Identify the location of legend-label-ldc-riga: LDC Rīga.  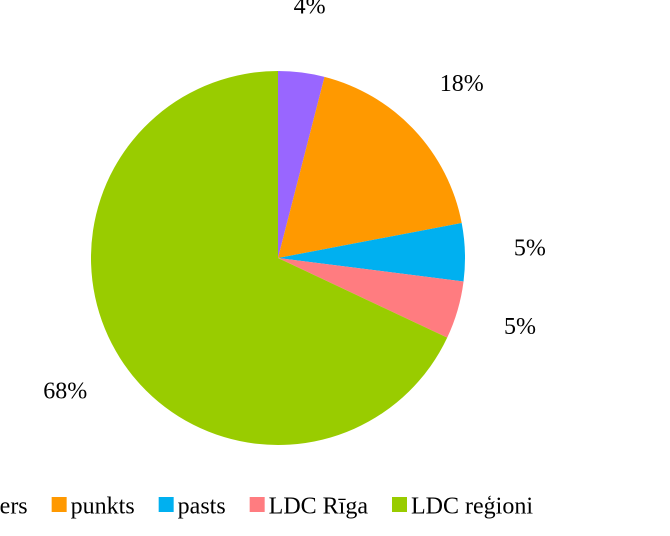
(319, 507).